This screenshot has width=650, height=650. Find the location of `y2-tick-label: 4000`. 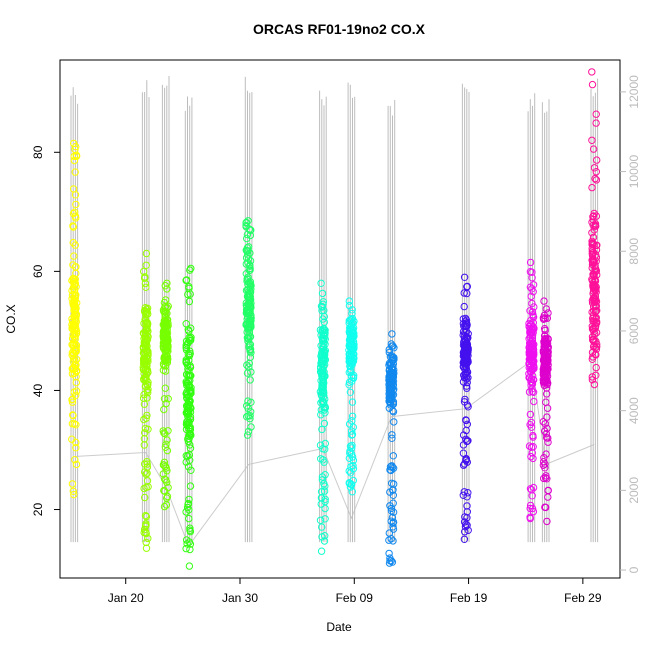

y2-tick-label: 4000 is located at coordinates (634, 410).